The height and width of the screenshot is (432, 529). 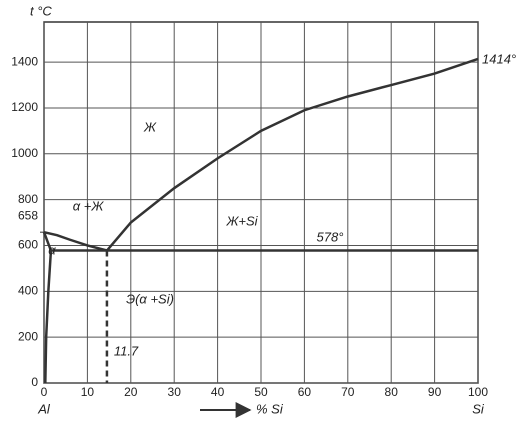 I want to click on y-tick-label: 600, so click(x=28, y=245).